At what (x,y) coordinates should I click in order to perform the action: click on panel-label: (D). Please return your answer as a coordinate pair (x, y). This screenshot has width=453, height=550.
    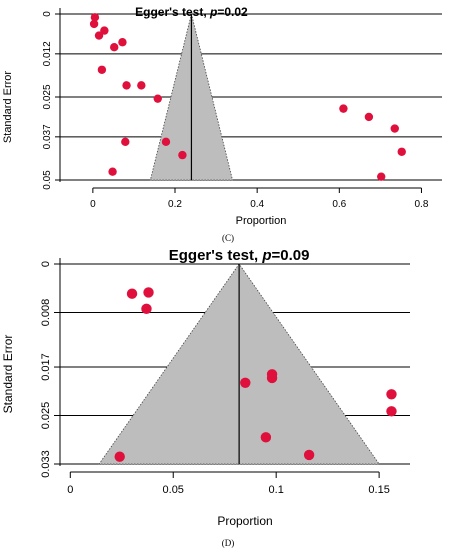
    Looking at the image, I should click on (228, 543).